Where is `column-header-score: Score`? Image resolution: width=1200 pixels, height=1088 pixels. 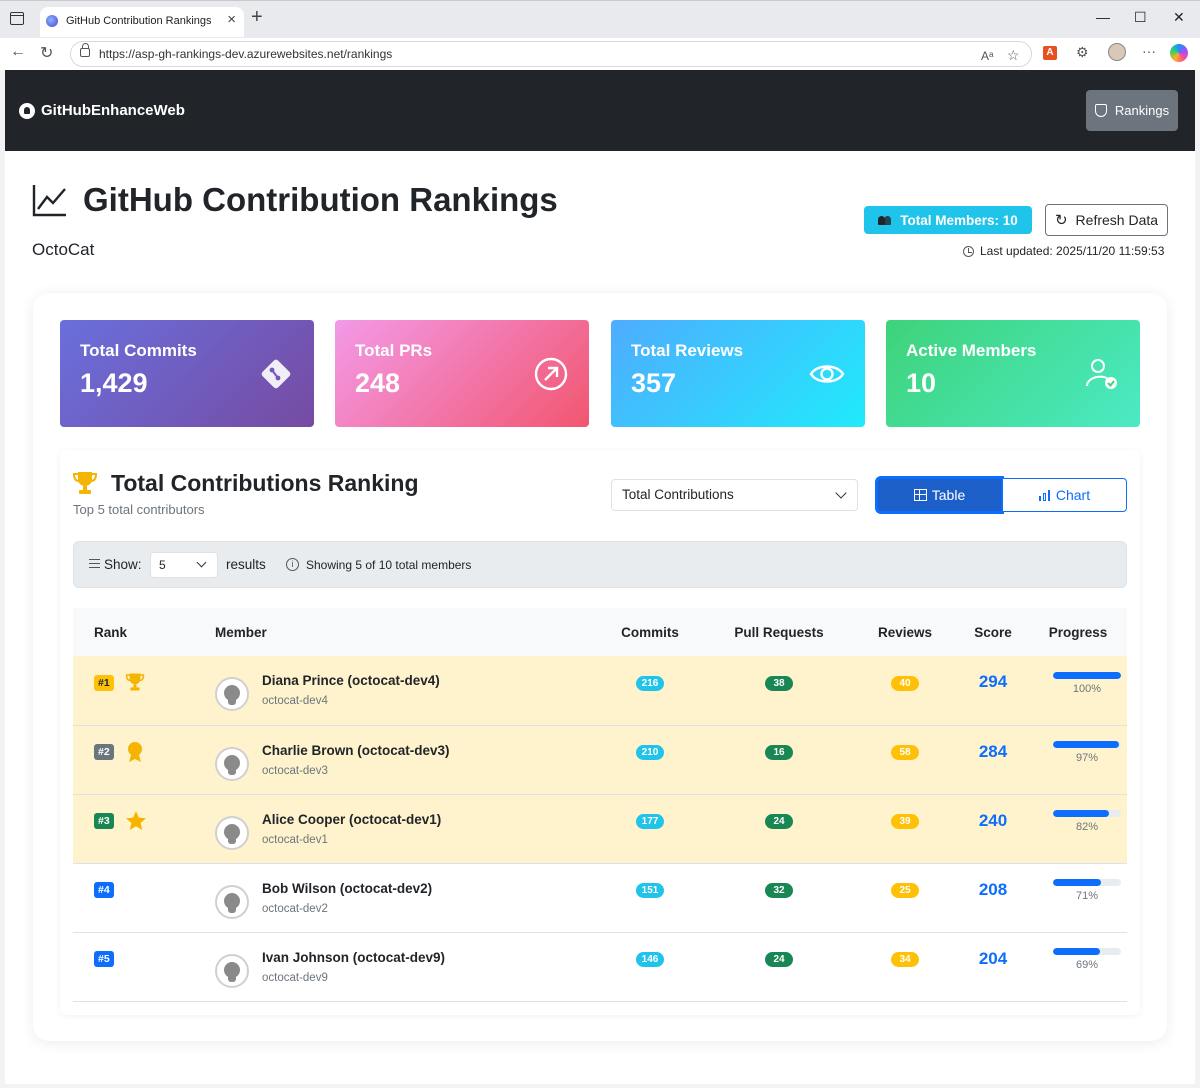
column-header-score: Score is located at coordinates (993, 632).